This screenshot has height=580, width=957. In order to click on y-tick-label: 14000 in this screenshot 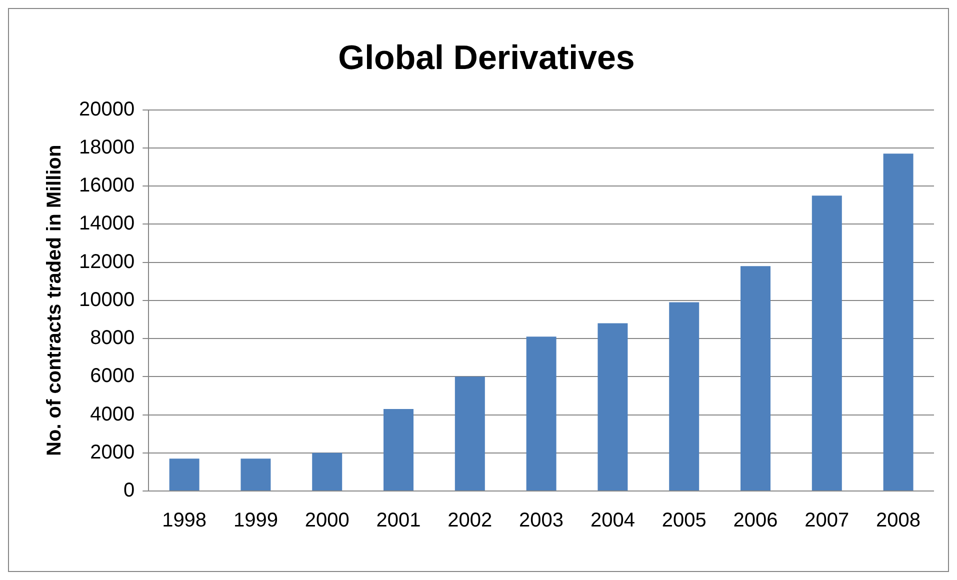, I will do `click(106, 223)`.